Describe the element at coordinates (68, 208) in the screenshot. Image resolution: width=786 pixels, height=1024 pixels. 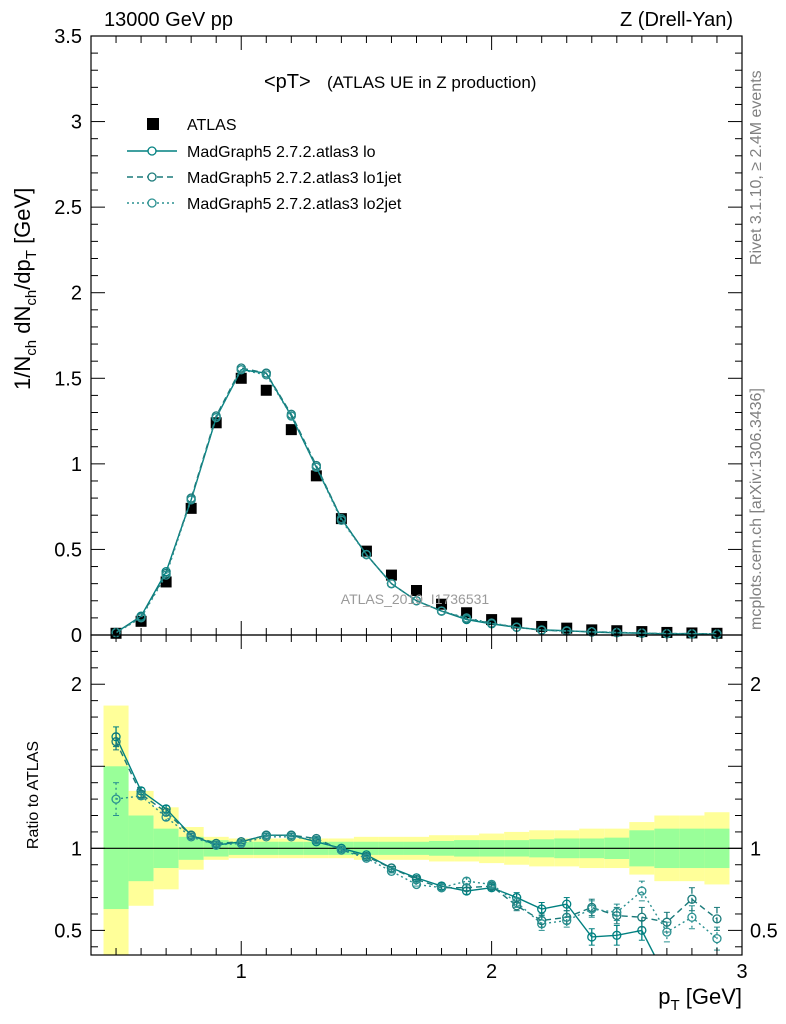
I see `y-tick-label: 2.5` at that location.